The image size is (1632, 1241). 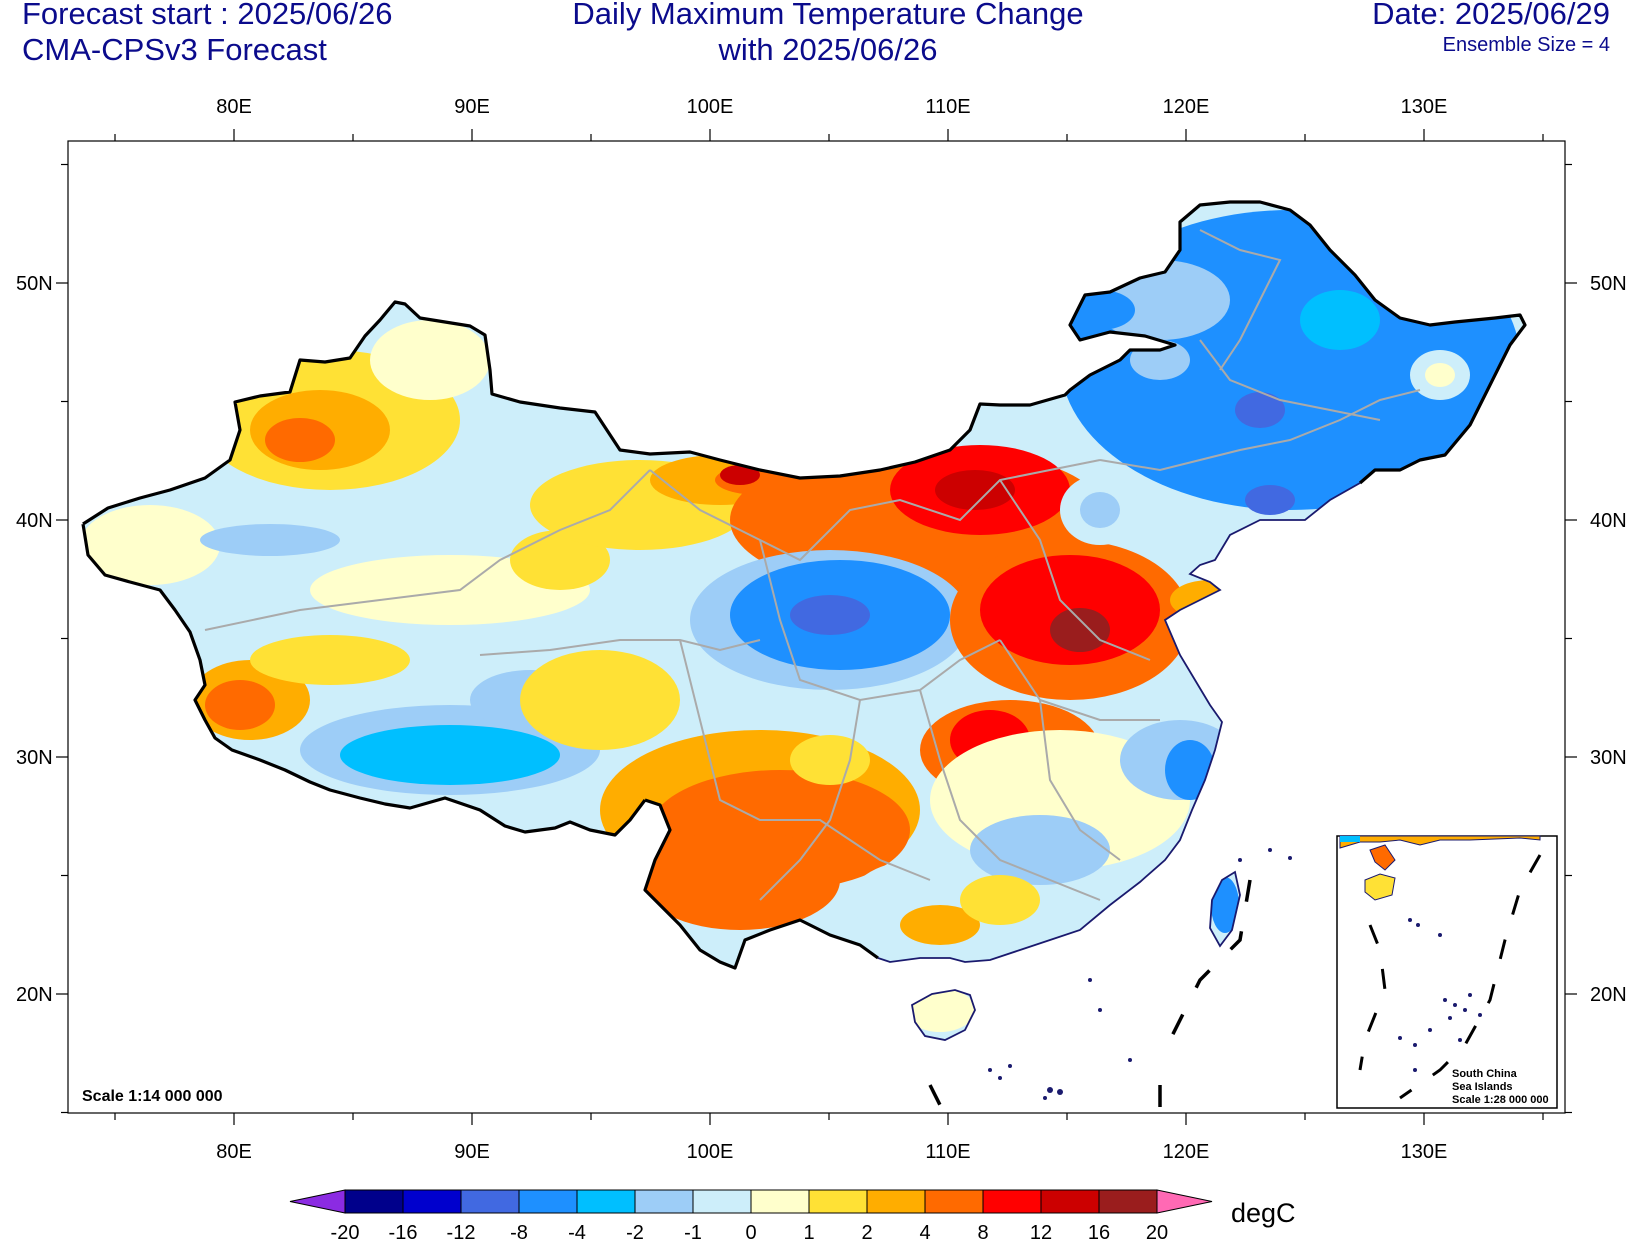 I want to click on lon-label-bottom-80e: 80E, so click(x=234, y=1152).